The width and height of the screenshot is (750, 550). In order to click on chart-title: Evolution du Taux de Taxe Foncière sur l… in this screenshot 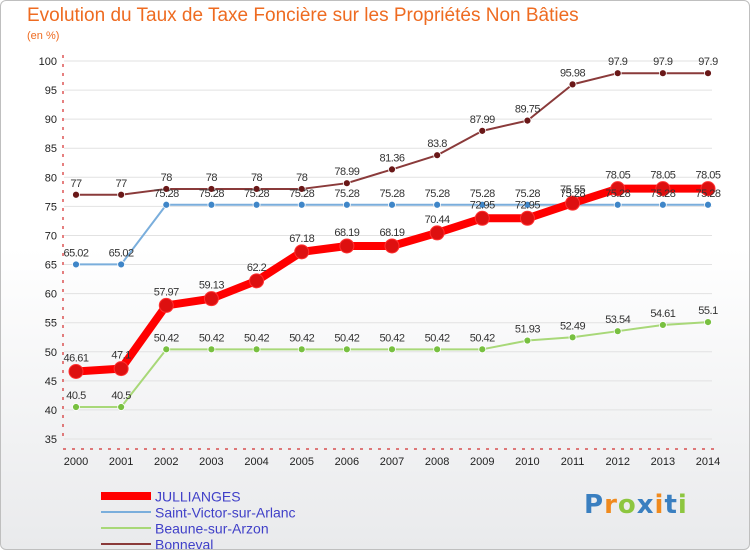, I will do `click(303, 15)`.